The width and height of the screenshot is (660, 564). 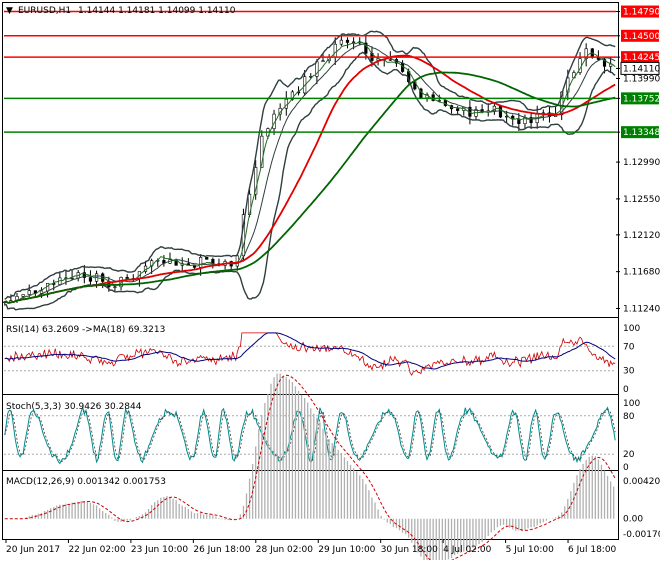 What do you see at coordinates (159, 550) in the screenshot?
I see `time-tick-label: 23 Jun 10:00` at bounding box center [159, 550].